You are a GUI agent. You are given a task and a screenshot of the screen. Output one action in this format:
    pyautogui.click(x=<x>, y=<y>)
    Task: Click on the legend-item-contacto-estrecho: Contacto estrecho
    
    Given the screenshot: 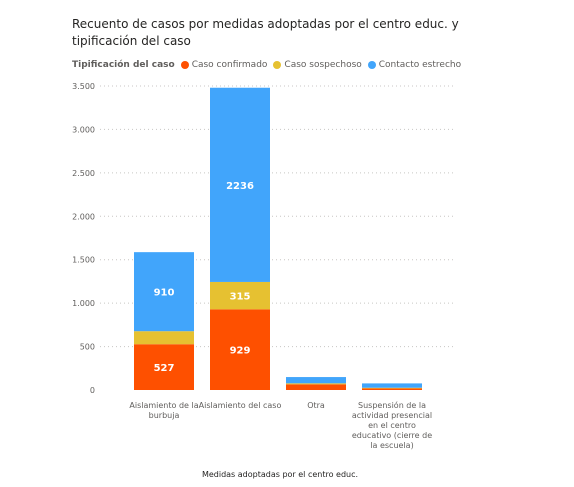 What is the action you would take?
    pyautogui.click(x=414, y=65)
    